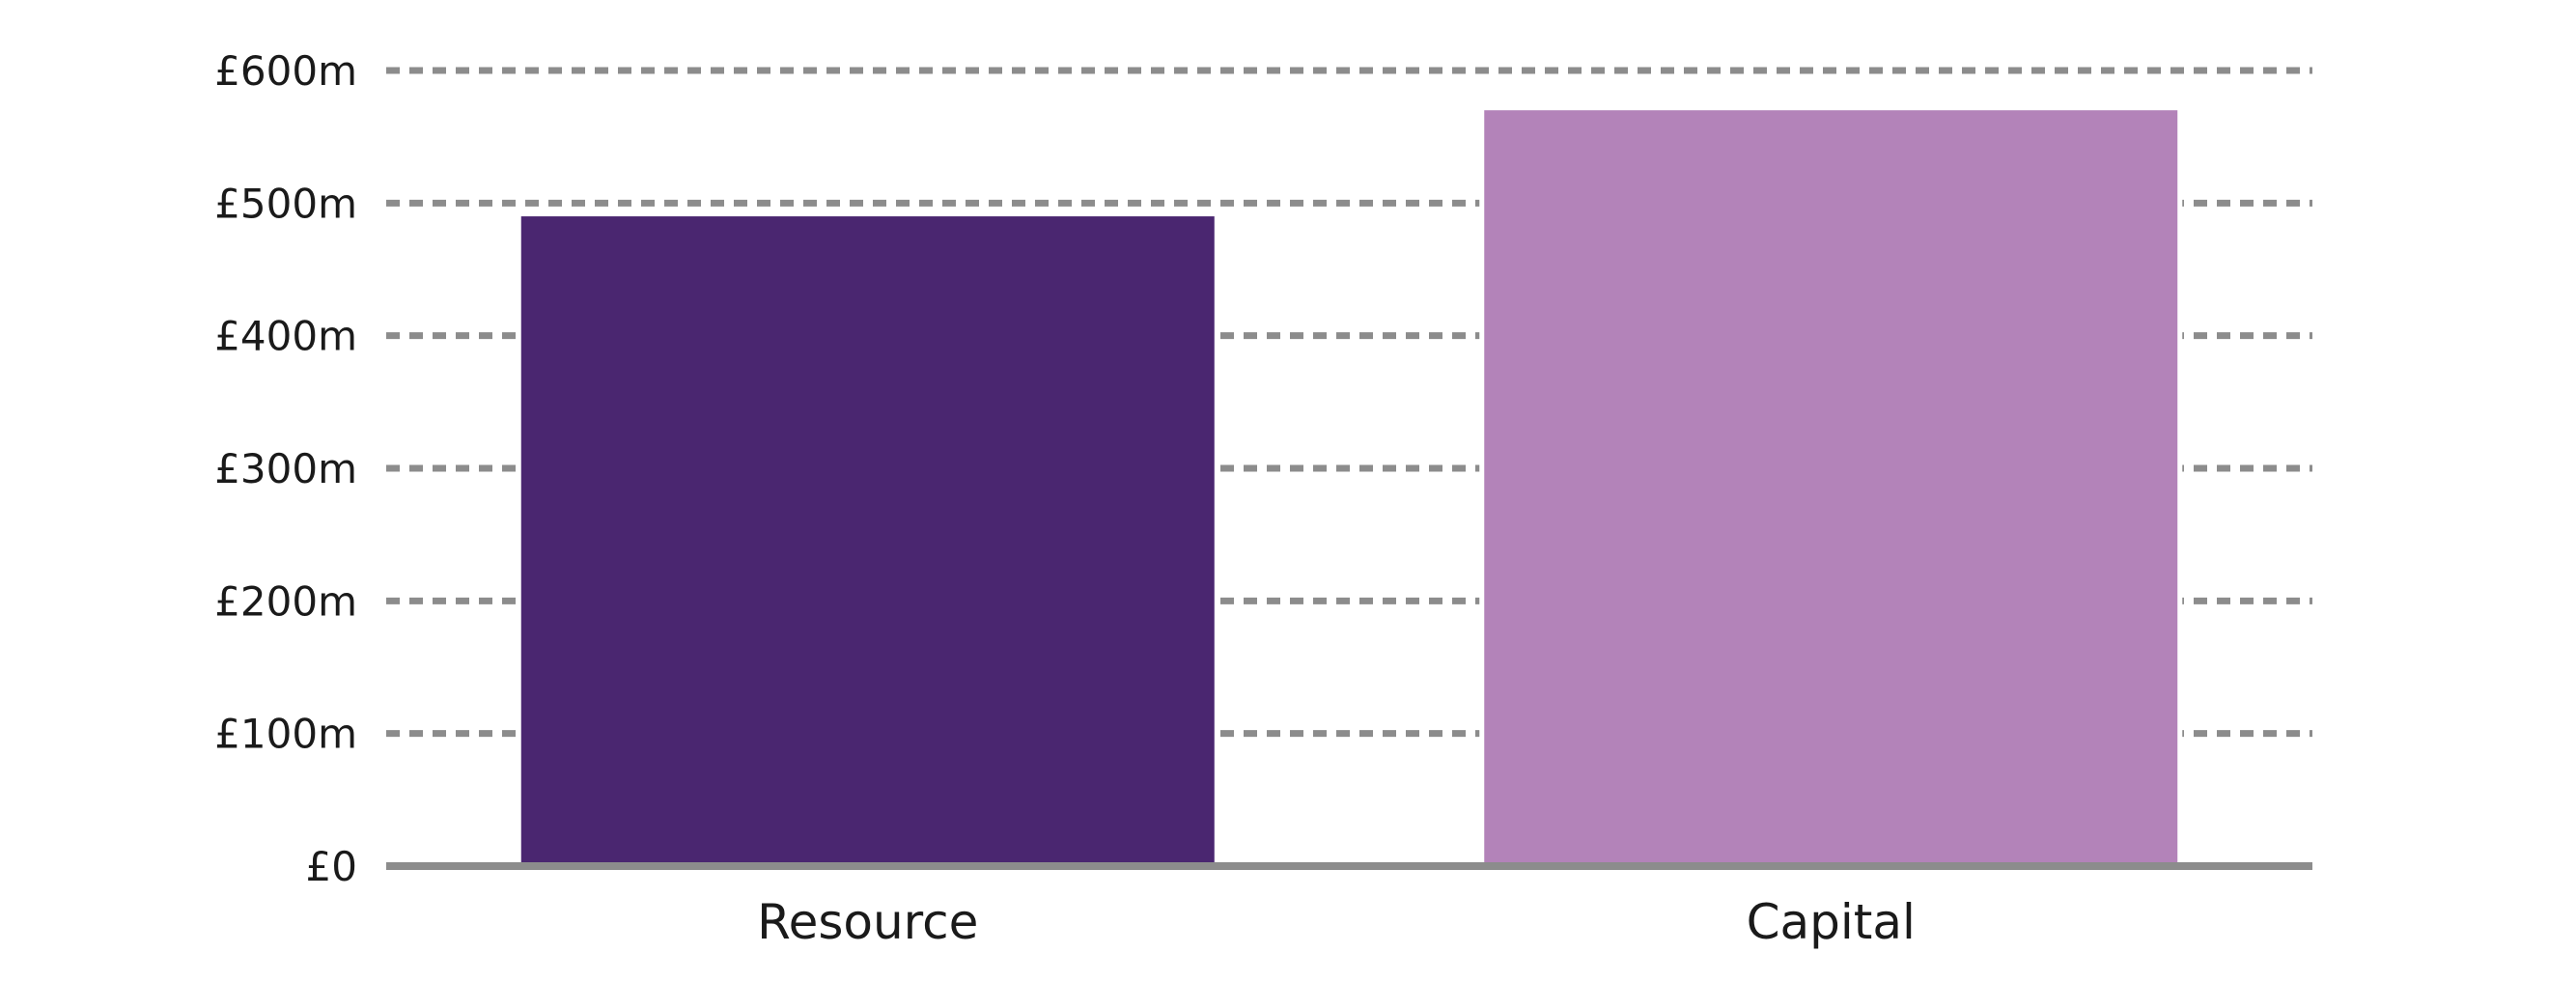 This screenshot has height=981, width=2576. I want to click on x-axis-category-labels: Resource Capital, so click(1336, 922).